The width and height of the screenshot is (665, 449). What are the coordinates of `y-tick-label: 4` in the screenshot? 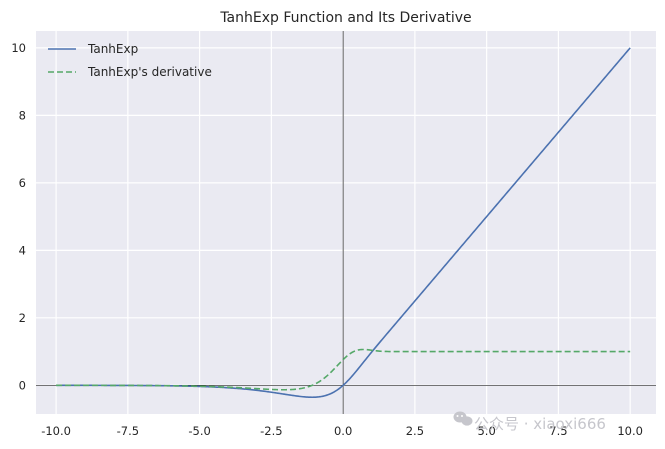 It's located at (22, 250).